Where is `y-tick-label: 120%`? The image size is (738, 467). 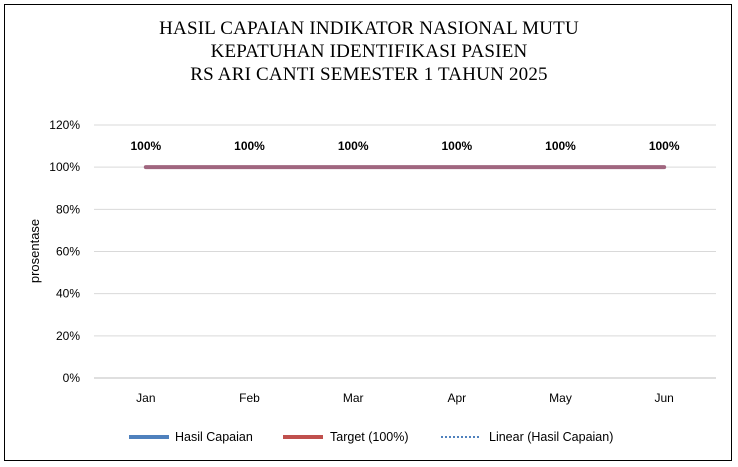 y-tick-label: 120% is located at coordinates (64, 125).